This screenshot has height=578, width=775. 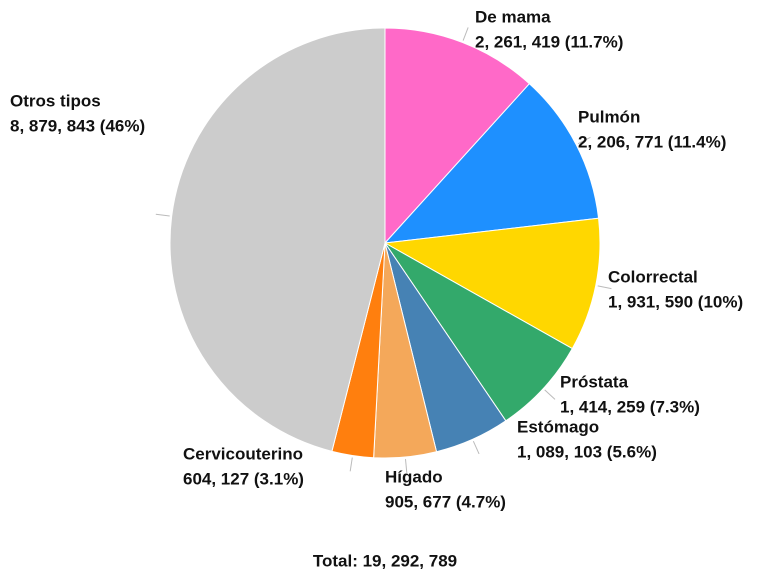 I want to click on slice-name: Estómago, so click(x=558, y=426).